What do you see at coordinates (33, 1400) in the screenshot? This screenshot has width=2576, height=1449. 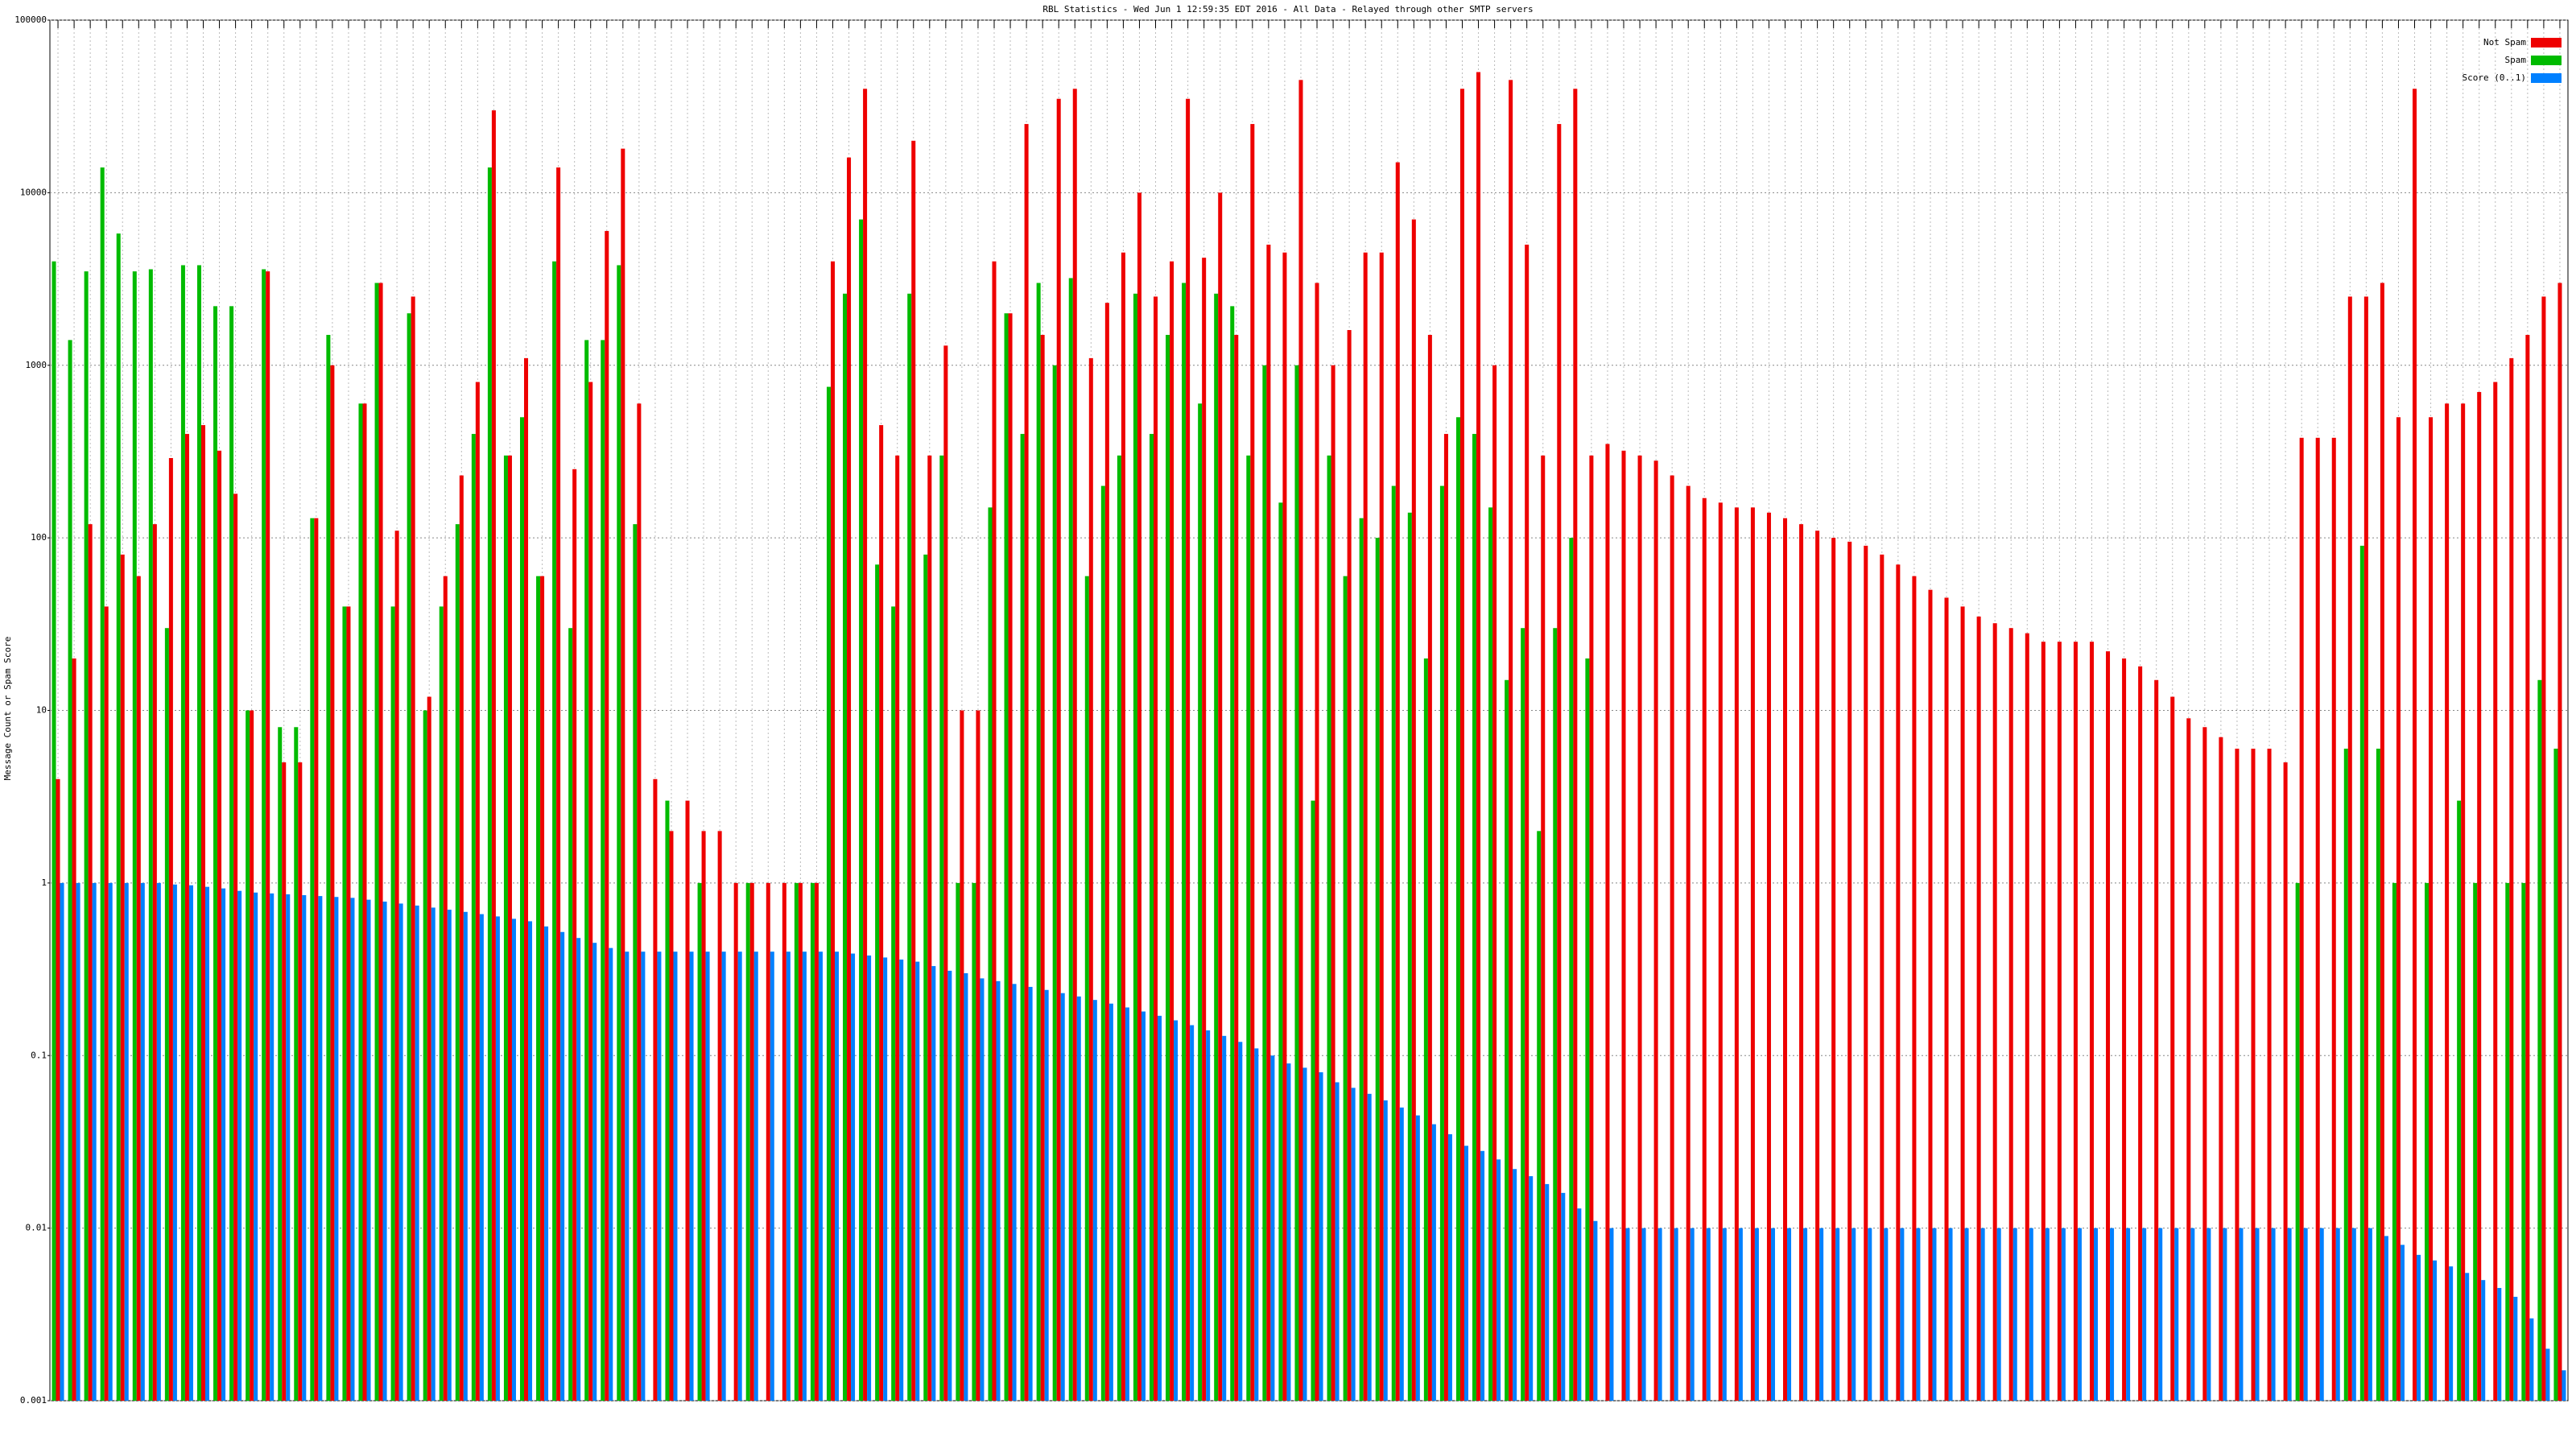 I see `y-tick-label: 0.001` at bounding box center [33, 1400].